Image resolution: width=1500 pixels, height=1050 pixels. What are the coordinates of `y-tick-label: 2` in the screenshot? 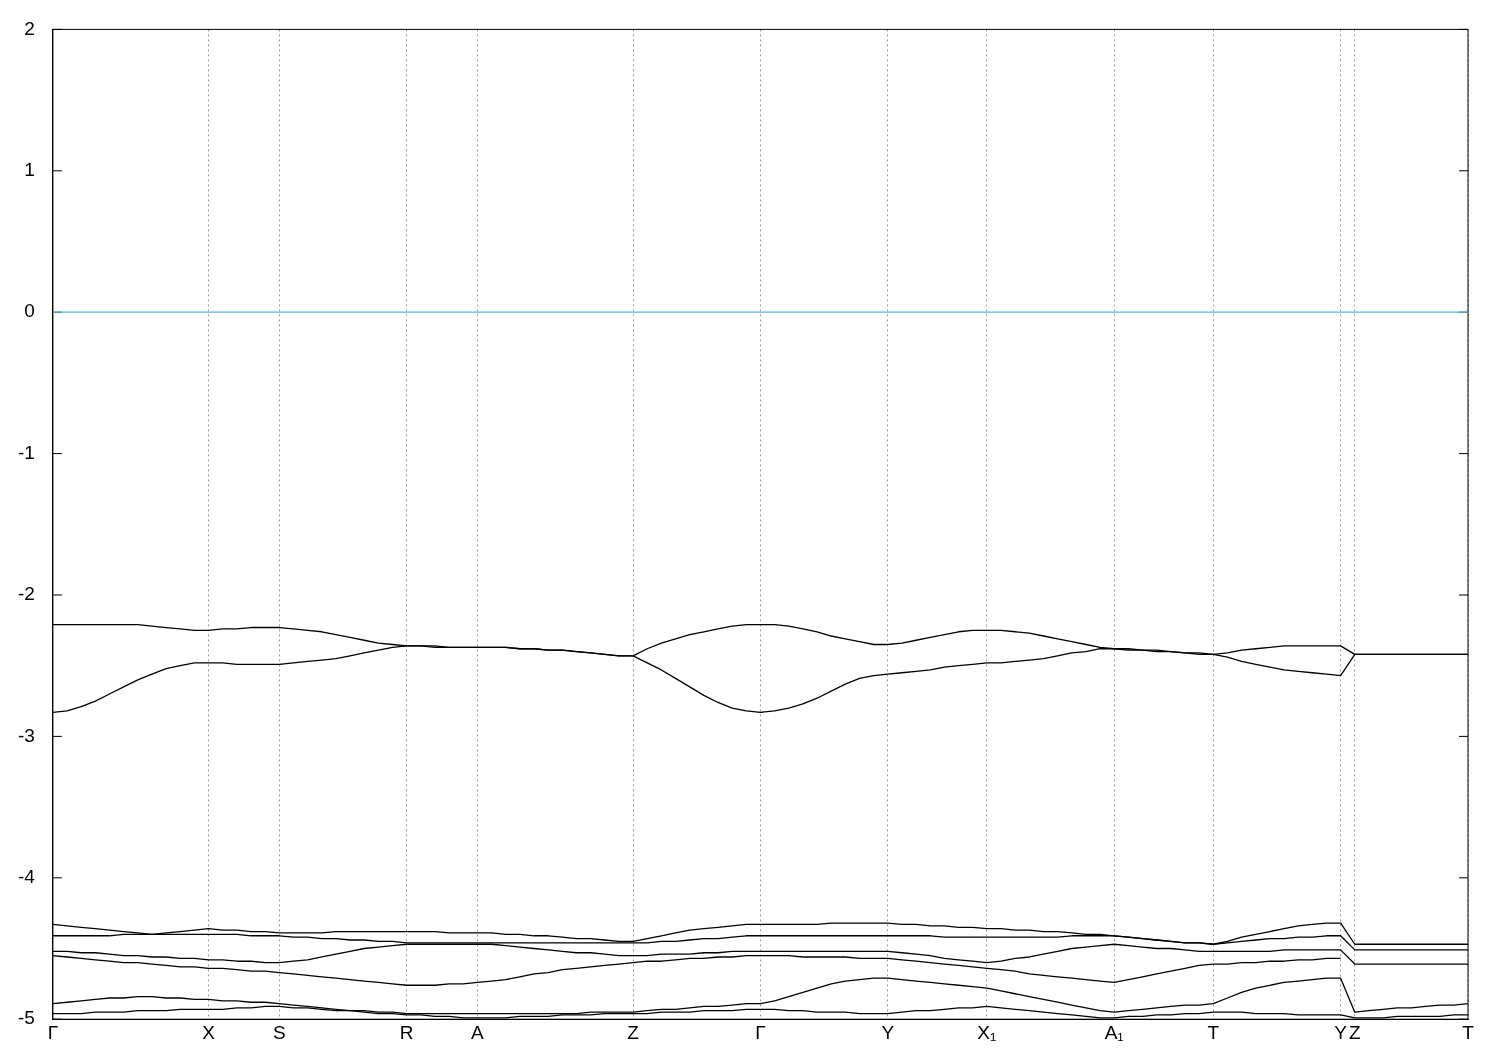 It's located at (29, 28).